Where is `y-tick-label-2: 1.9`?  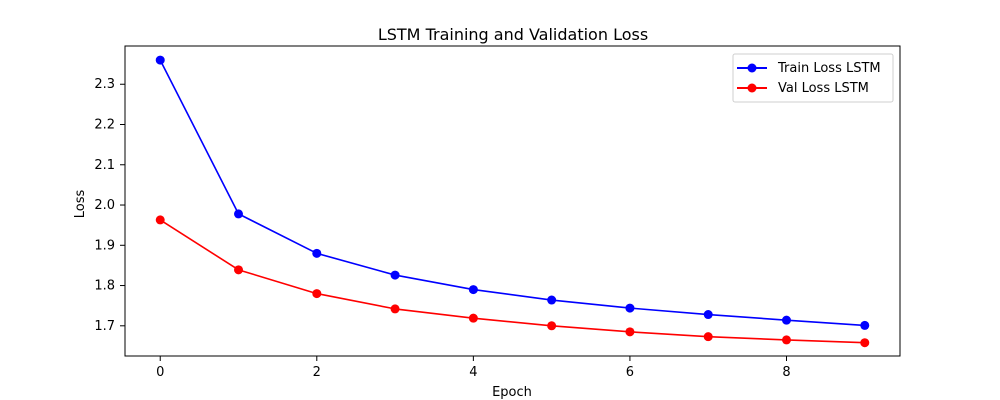
y-tick-label-2: 1.9 is located at coordinates (104, 245).